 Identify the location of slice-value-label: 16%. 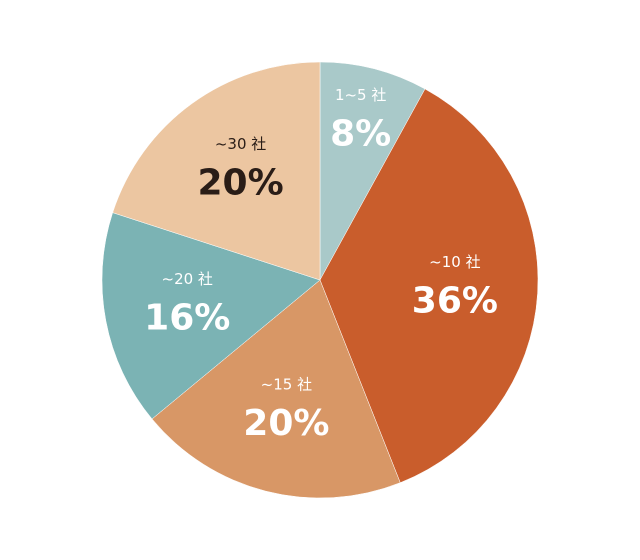
(187, 317).